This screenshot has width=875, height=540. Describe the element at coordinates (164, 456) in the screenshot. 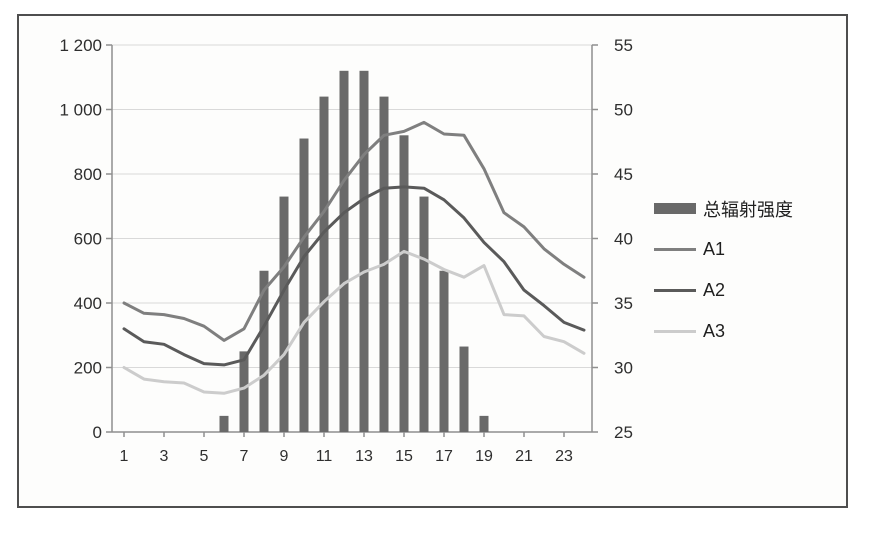

I see `x-axis-tick-label: 3` at that location.